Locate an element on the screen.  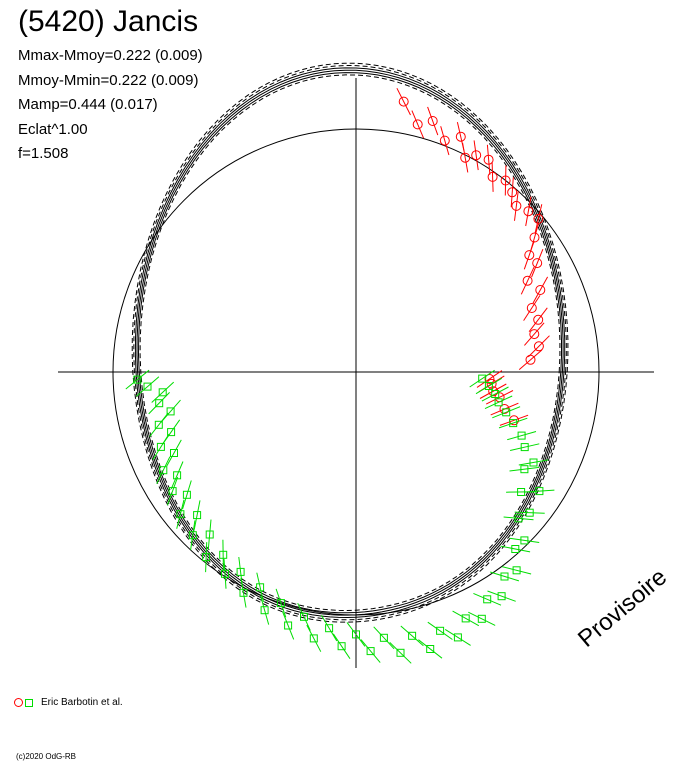
legend-label: Eric Barbotin et al. is located at coordinates (82, 702).